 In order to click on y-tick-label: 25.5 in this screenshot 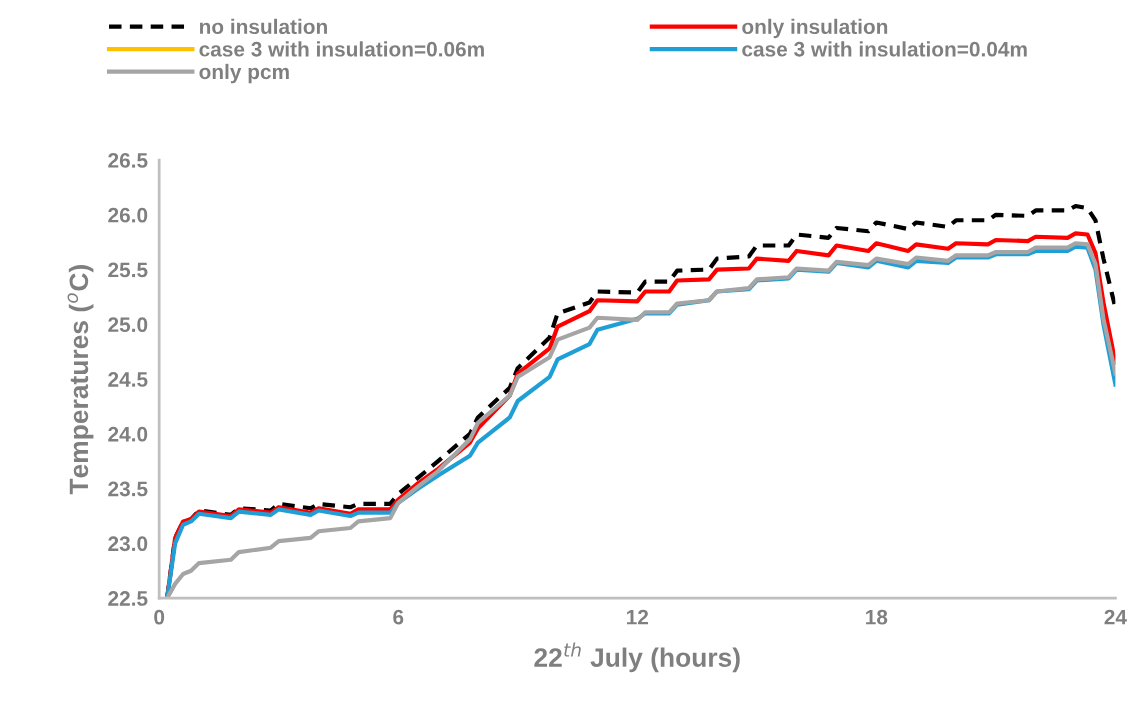, I will do `click(128, 270)`.